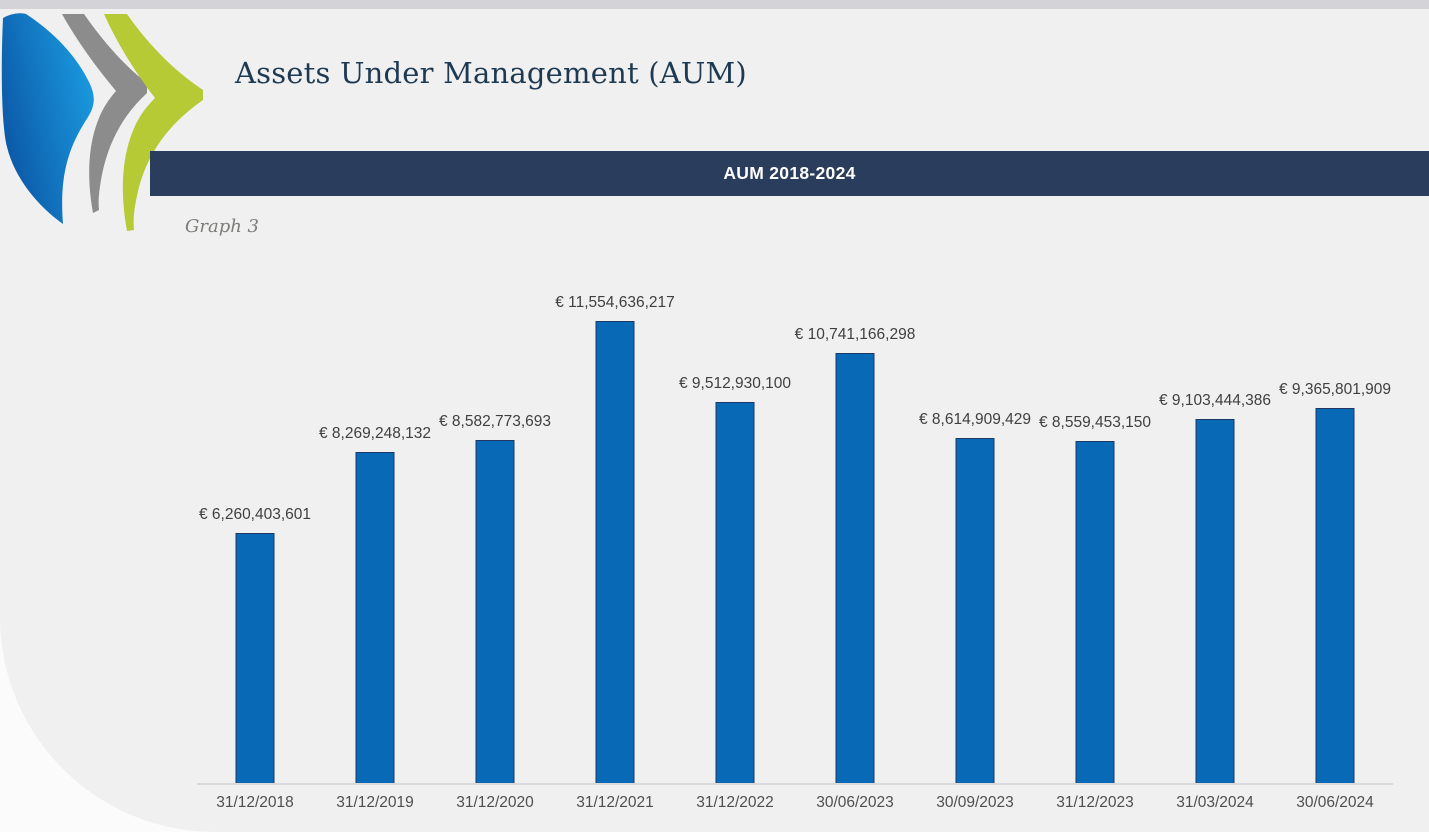  I want to click on bar-group: € 8,269,248,132, so click(375, 543).